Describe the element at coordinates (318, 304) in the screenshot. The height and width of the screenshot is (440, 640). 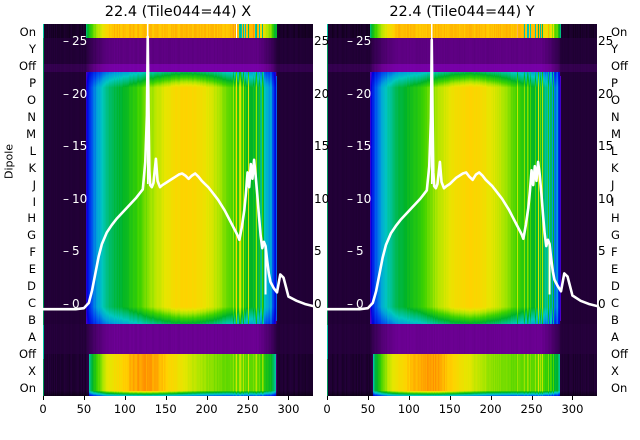
I see `inner-y-tick-edge: 0` at that location.